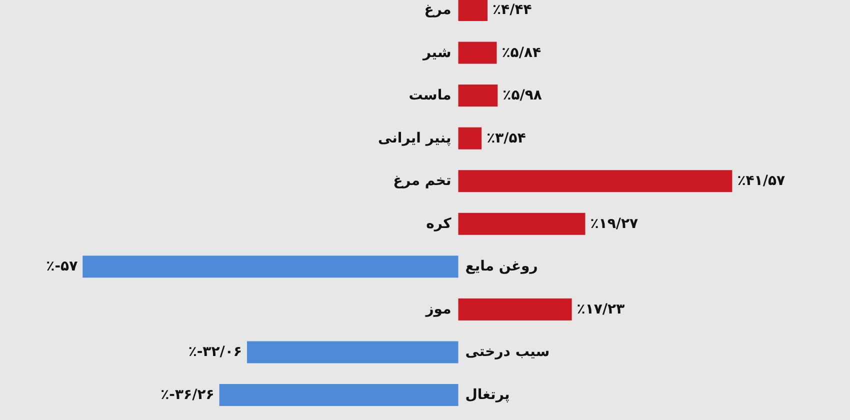 This screenshot has width=850, height=420. I want to click on y-tick-label: پنیر ایرانی, so click(415, 138).